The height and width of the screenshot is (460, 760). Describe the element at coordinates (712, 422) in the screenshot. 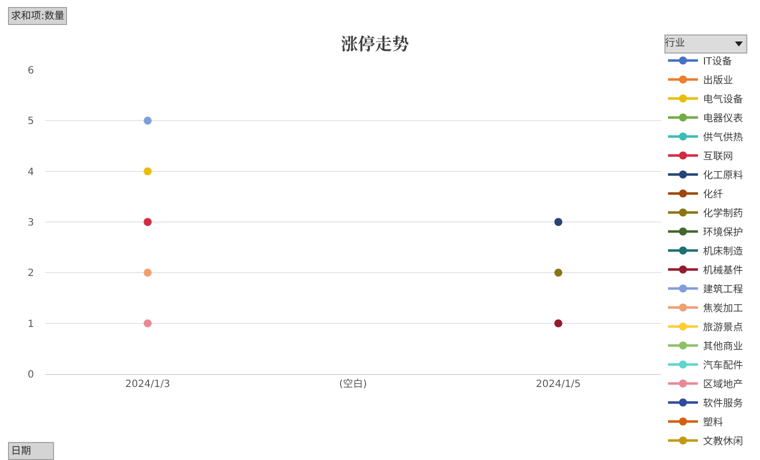

I see `legend-label: 塑料` at that location.